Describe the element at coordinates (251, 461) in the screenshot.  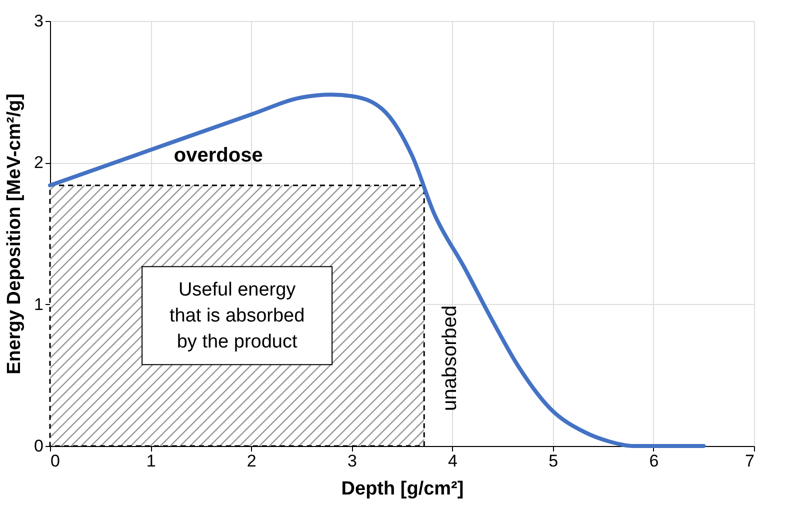
I see `x-tick-label: 2` at that location.